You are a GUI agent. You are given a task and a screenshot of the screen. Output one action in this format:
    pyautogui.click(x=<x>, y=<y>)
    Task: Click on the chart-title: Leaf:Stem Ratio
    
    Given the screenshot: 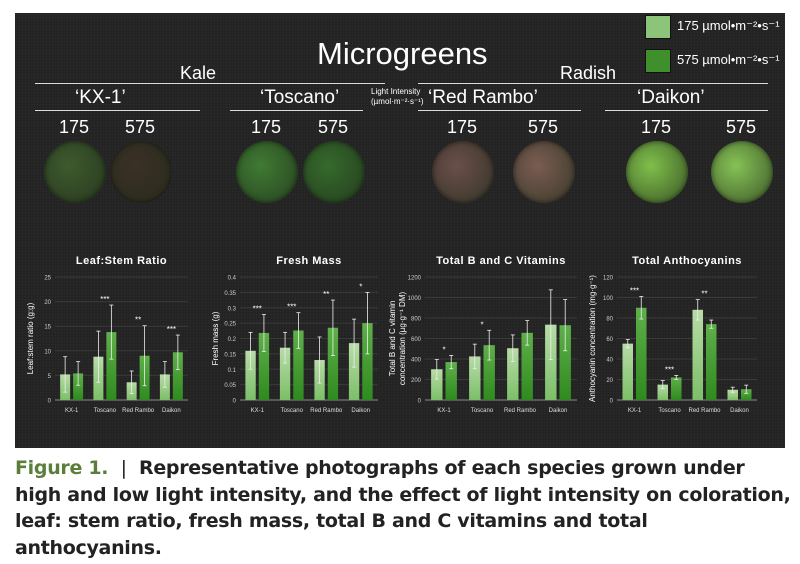 What is the action you would take?
    pyautogui.click(x=121, y=261)
    